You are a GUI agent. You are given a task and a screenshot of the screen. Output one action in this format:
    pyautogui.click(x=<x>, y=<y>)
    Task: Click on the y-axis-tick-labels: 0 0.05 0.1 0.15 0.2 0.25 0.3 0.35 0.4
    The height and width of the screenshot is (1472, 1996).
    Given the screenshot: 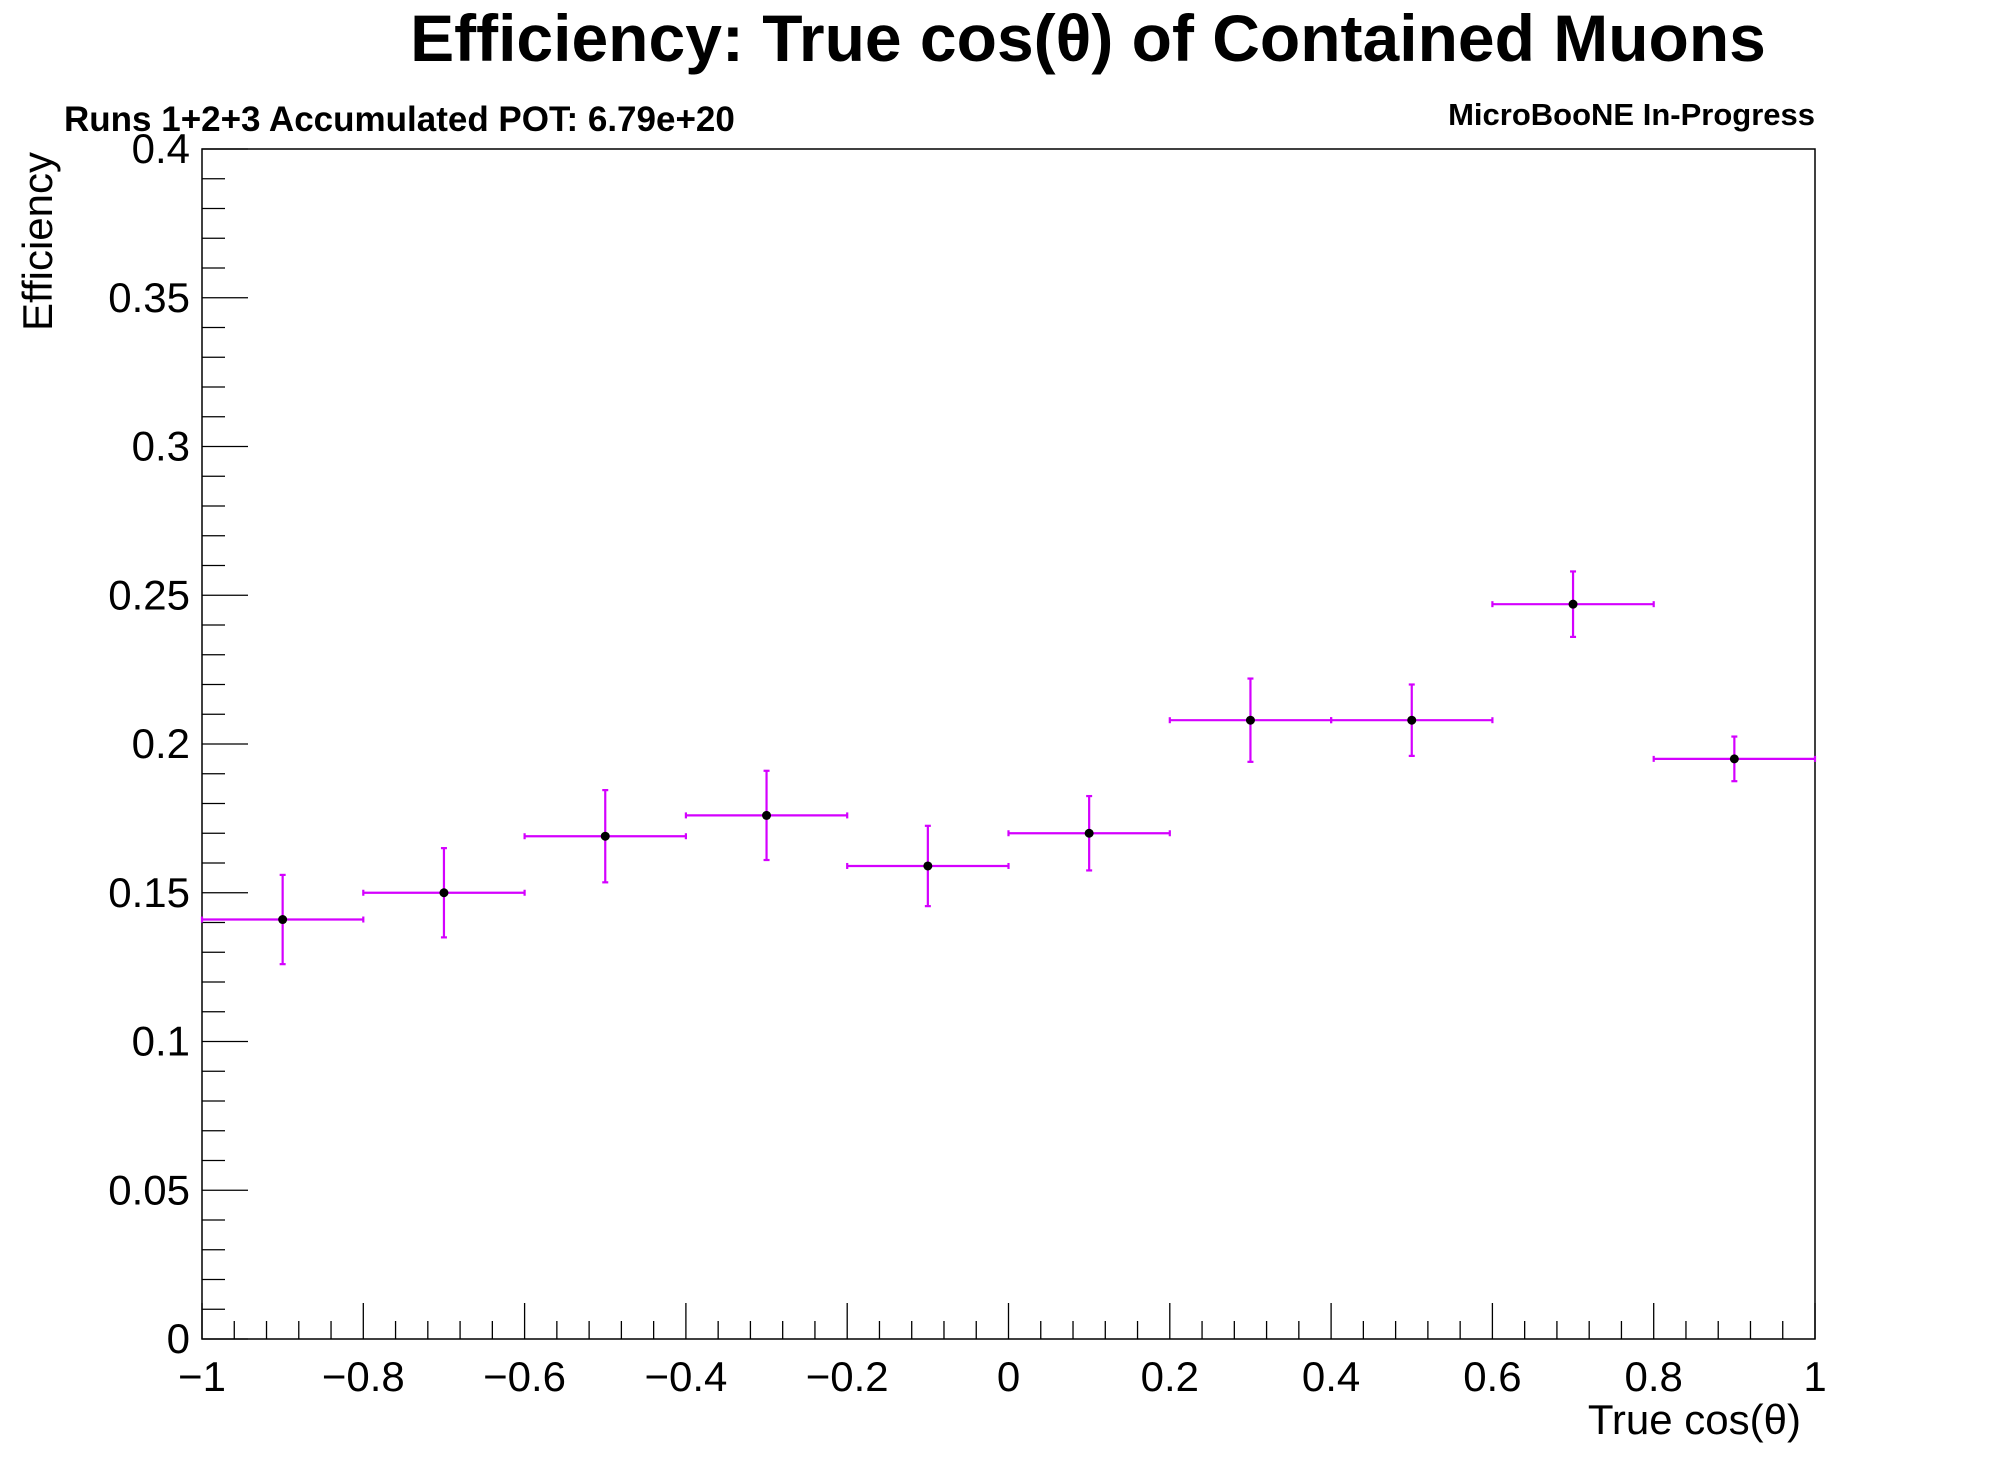 What is the action you would take?
    pyautogui.click(x=149, y=743)
    